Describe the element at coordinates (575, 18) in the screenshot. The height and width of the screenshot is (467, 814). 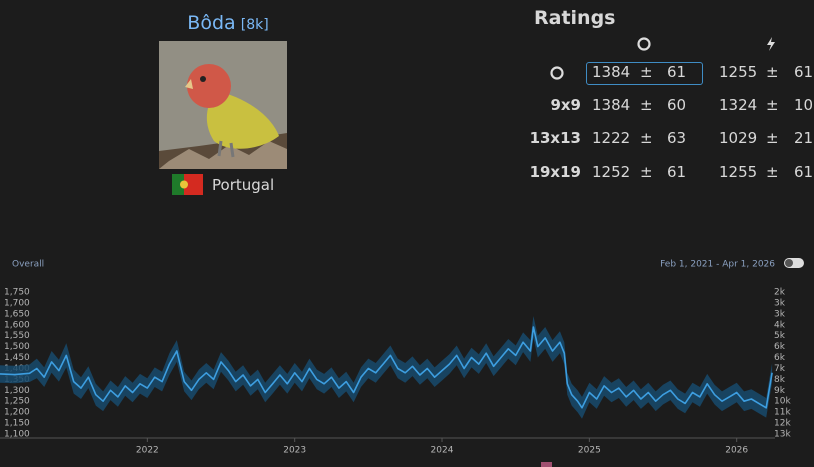
I see `ratings-title: Ratings` at that location.